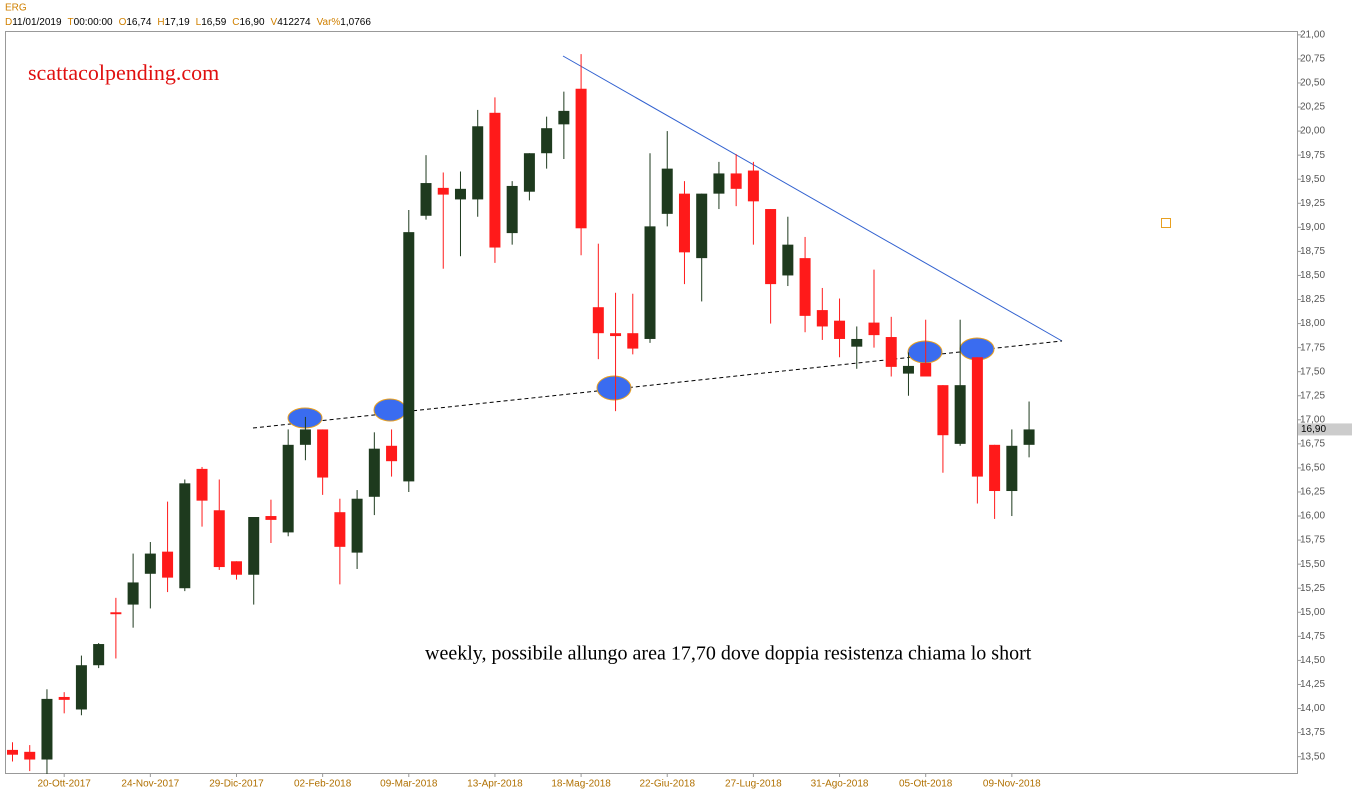 This screenshot has width=1352, height=801. What do you see at coordinates (1312, 323) in the screenshot?
I see `y-tick-label: 18,00` at bounding box center [1312, 323].